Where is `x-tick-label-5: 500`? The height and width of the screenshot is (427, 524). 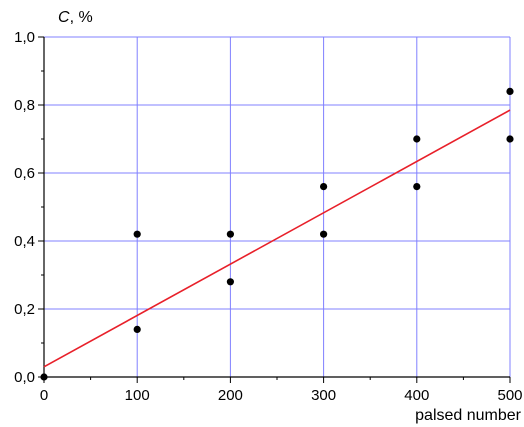 x-tick-label-5: 500 is located at coordinates (509, 395).